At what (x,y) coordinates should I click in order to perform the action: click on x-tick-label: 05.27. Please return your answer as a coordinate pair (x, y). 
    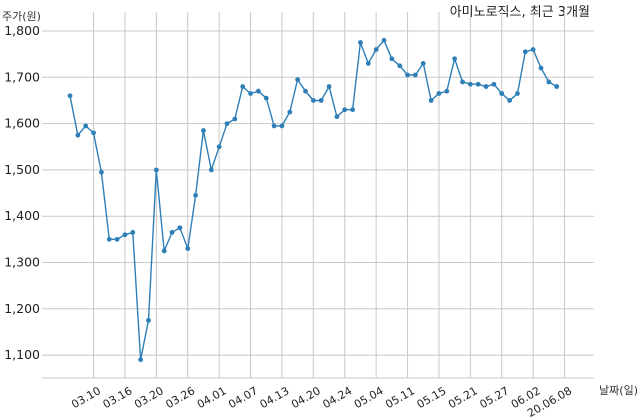
    Looking at the image, I should click on (494, 397).